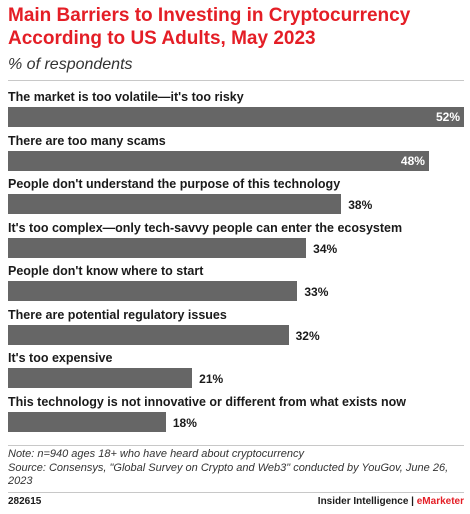  Describe the element at coordinates (106, 271) in the screenshot. I see `bar-label: People don't know where to start` at that location.